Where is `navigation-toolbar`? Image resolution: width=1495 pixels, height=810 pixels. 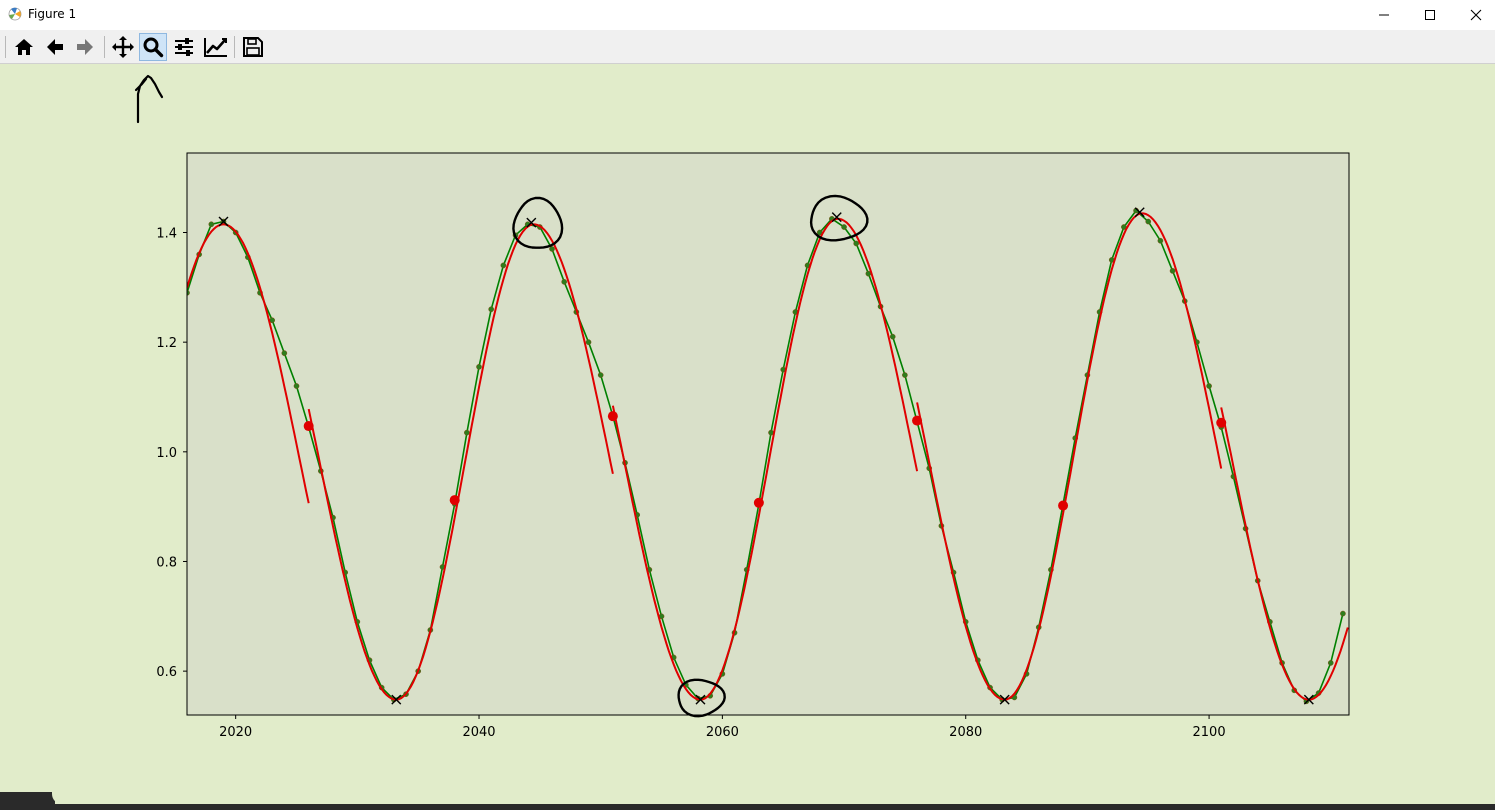
navigation-toolbar is located at coordinates (747, 47).